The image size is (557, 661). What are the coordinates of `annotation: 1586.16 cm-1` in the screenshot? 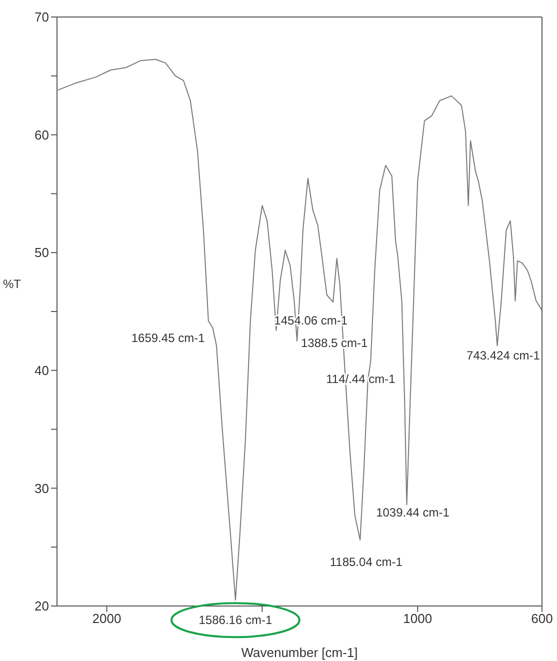 It's located at (235, 620).